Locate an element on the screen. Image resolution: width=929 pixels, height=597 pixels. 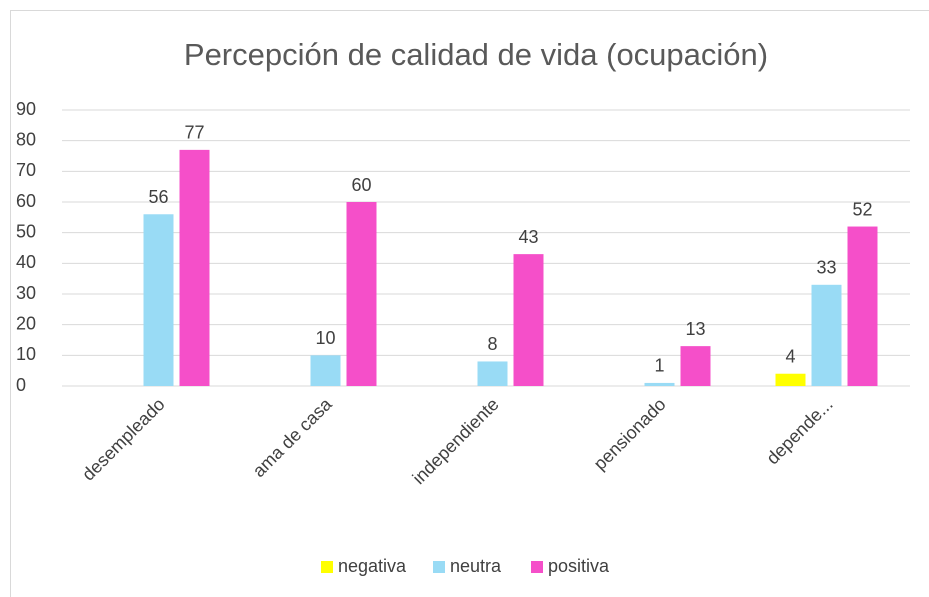
value-label: 43 is located at coordinates (528, 237).